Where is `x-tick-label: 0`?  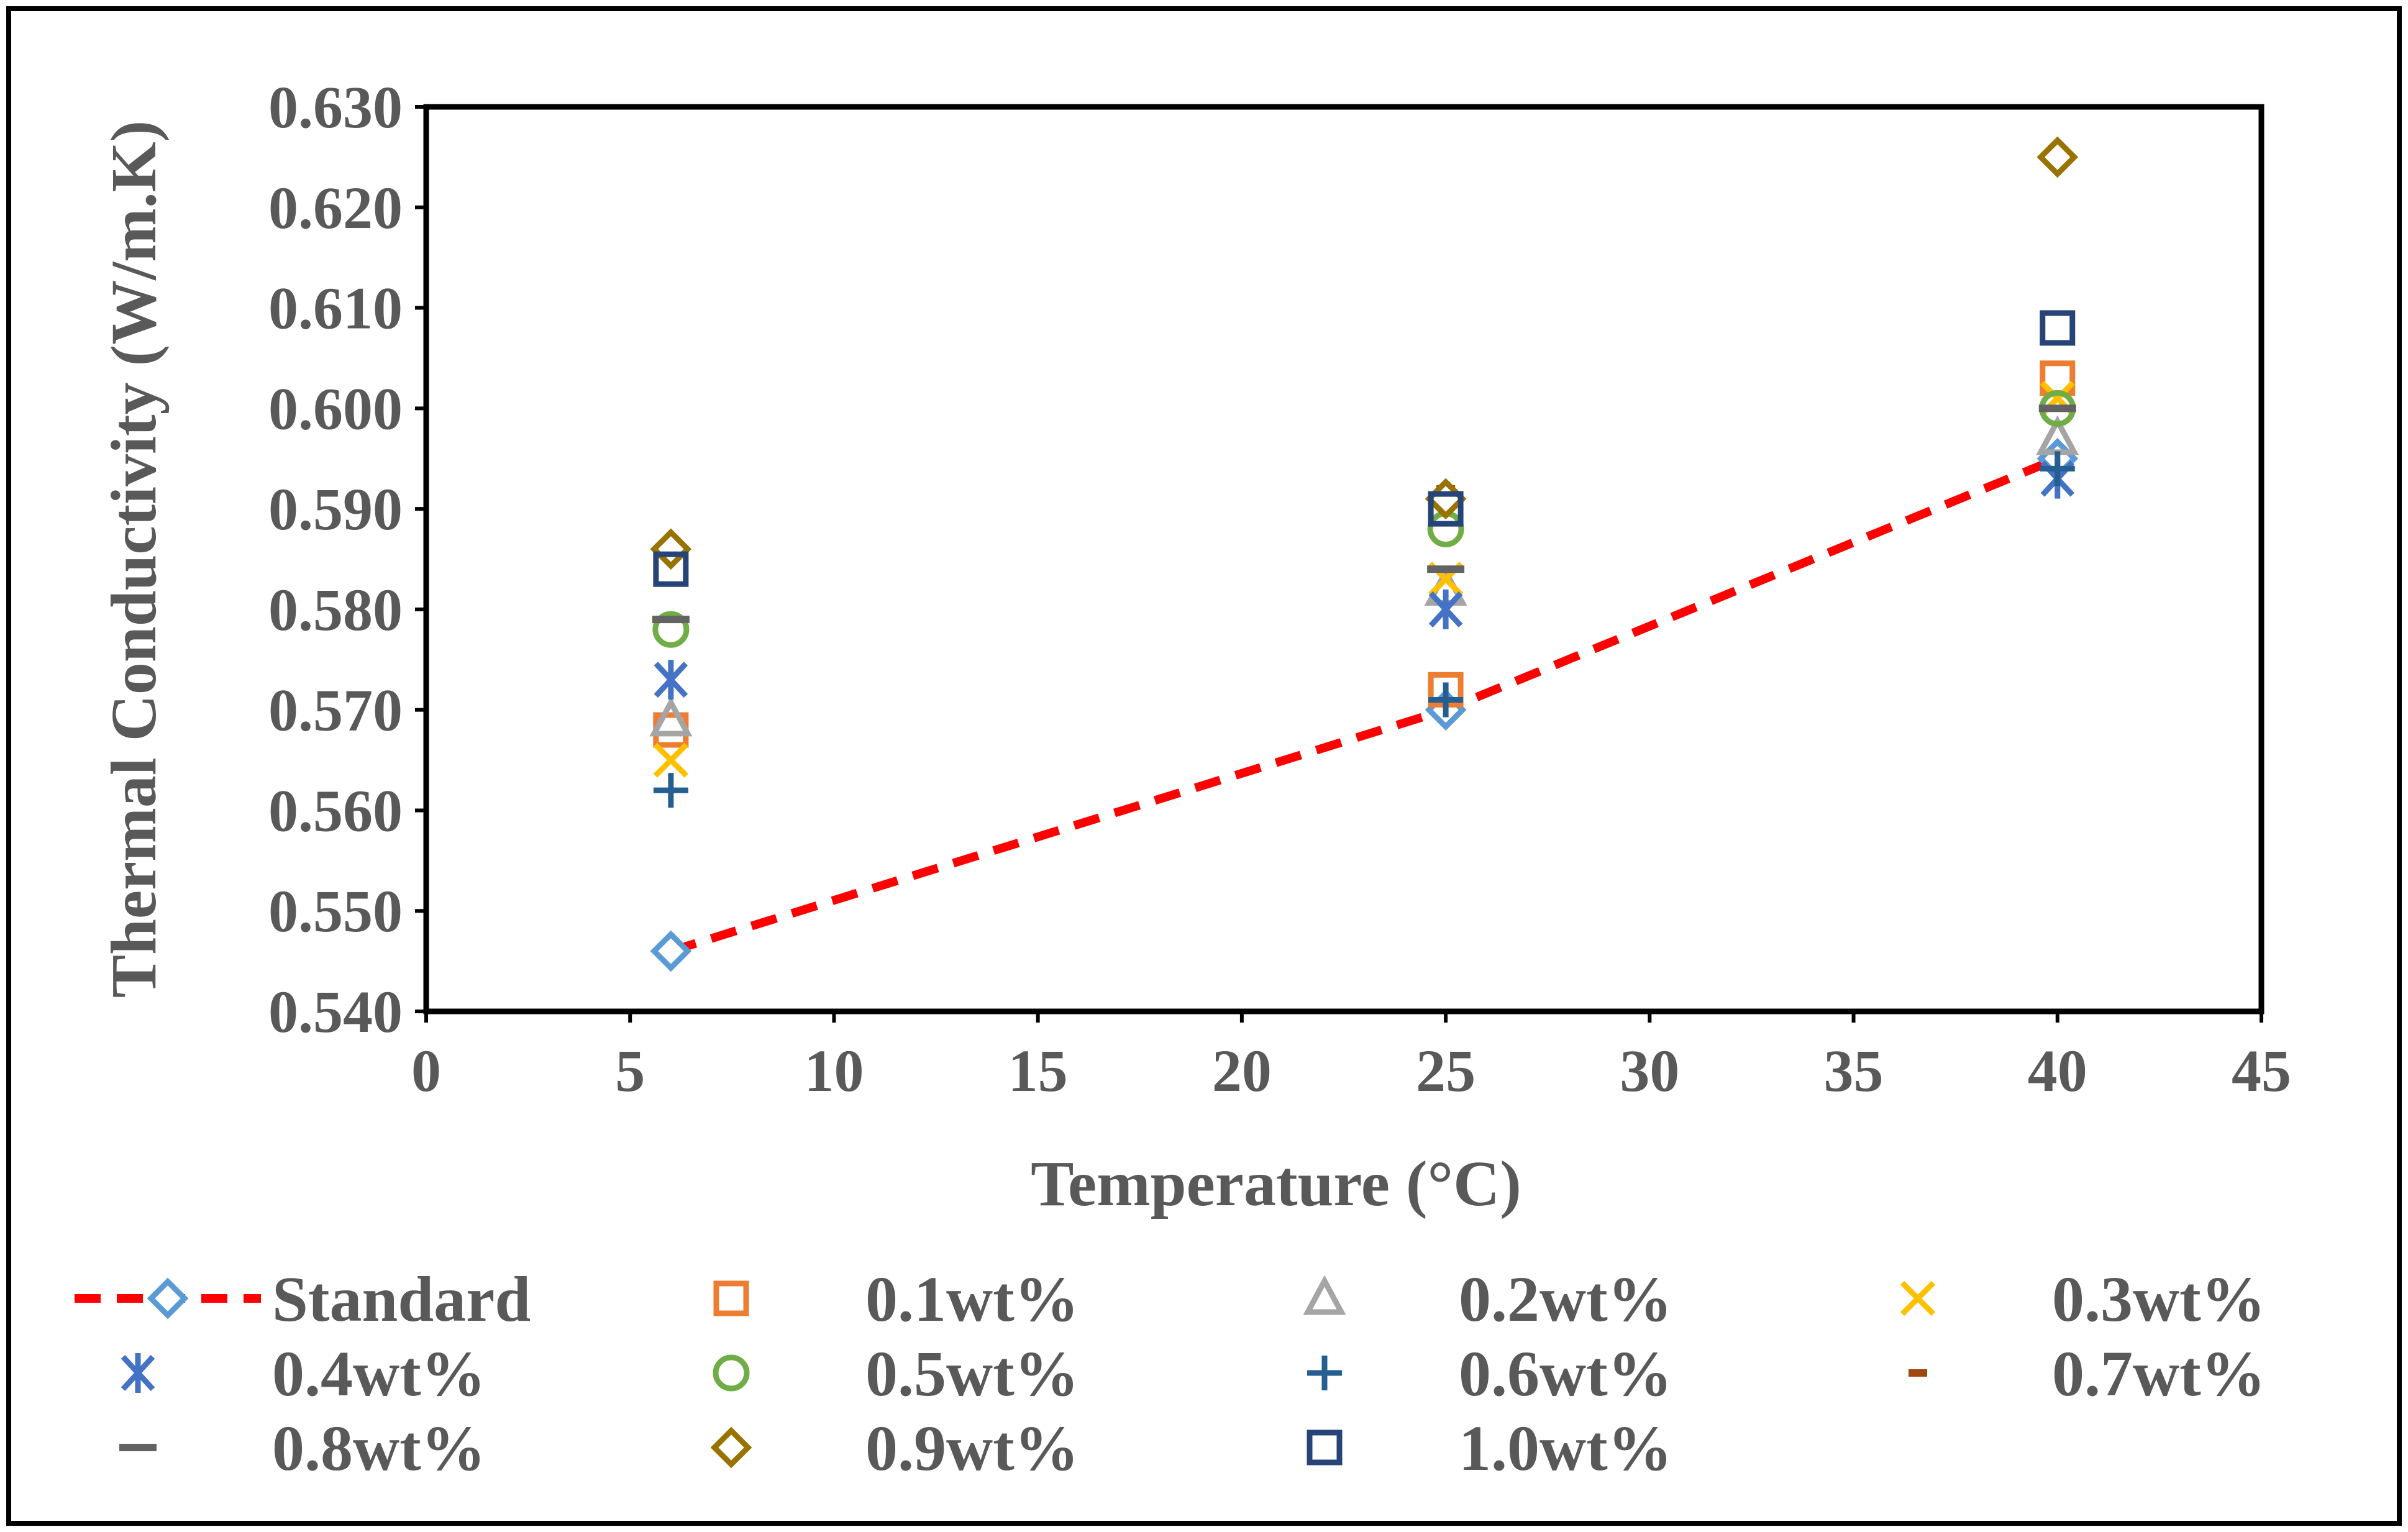
x-tick-label: 0 is located at coordinates (426, 1071).